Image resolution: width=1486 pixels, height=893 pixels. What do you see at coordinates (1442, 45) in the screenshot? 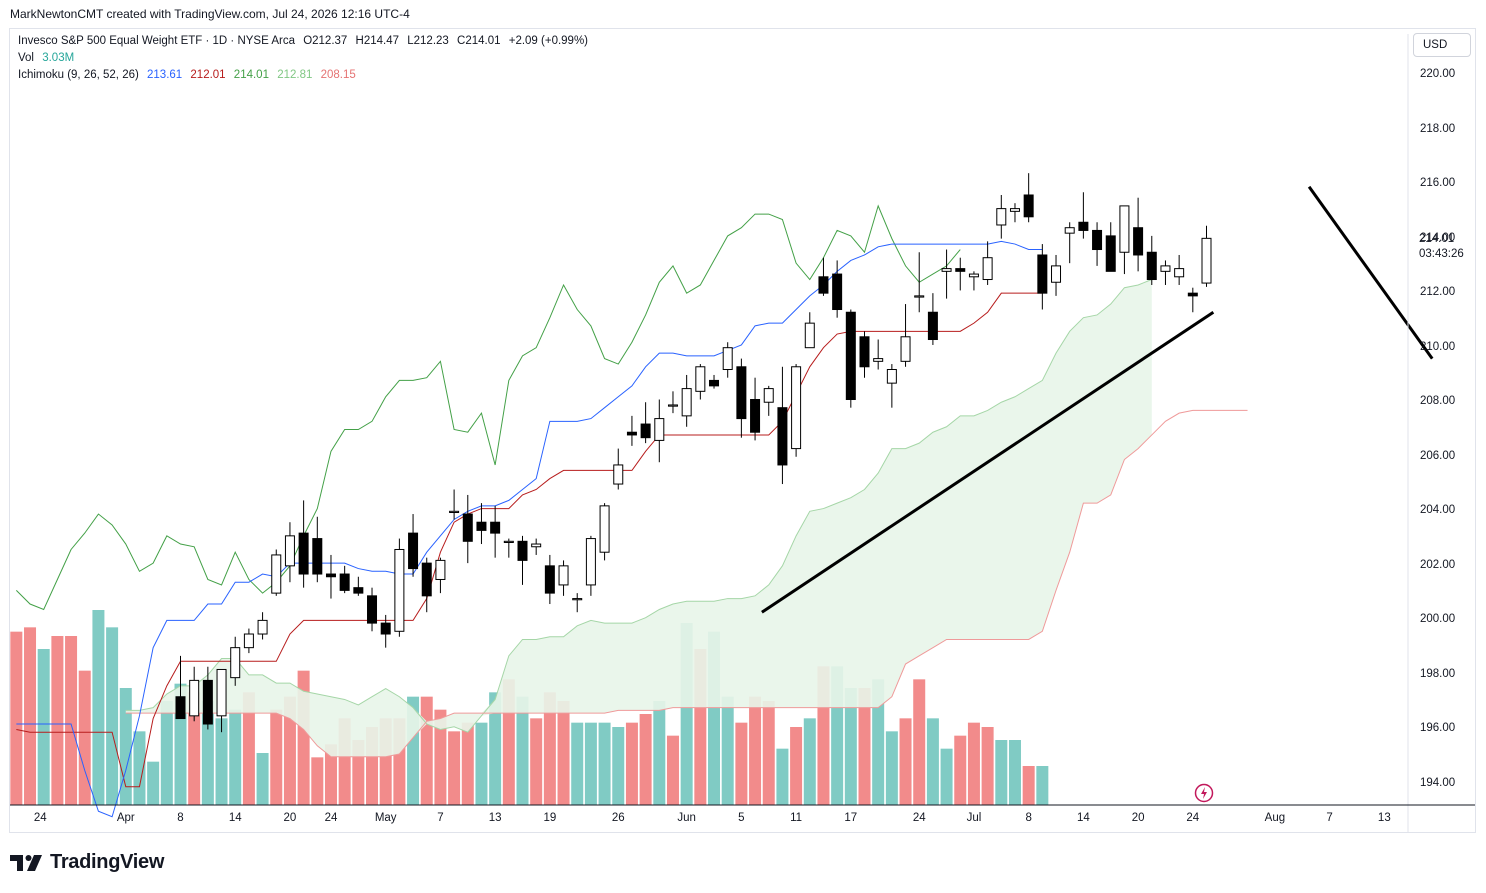
I see `currency-button: USD` at bounding box center [1442, 45].